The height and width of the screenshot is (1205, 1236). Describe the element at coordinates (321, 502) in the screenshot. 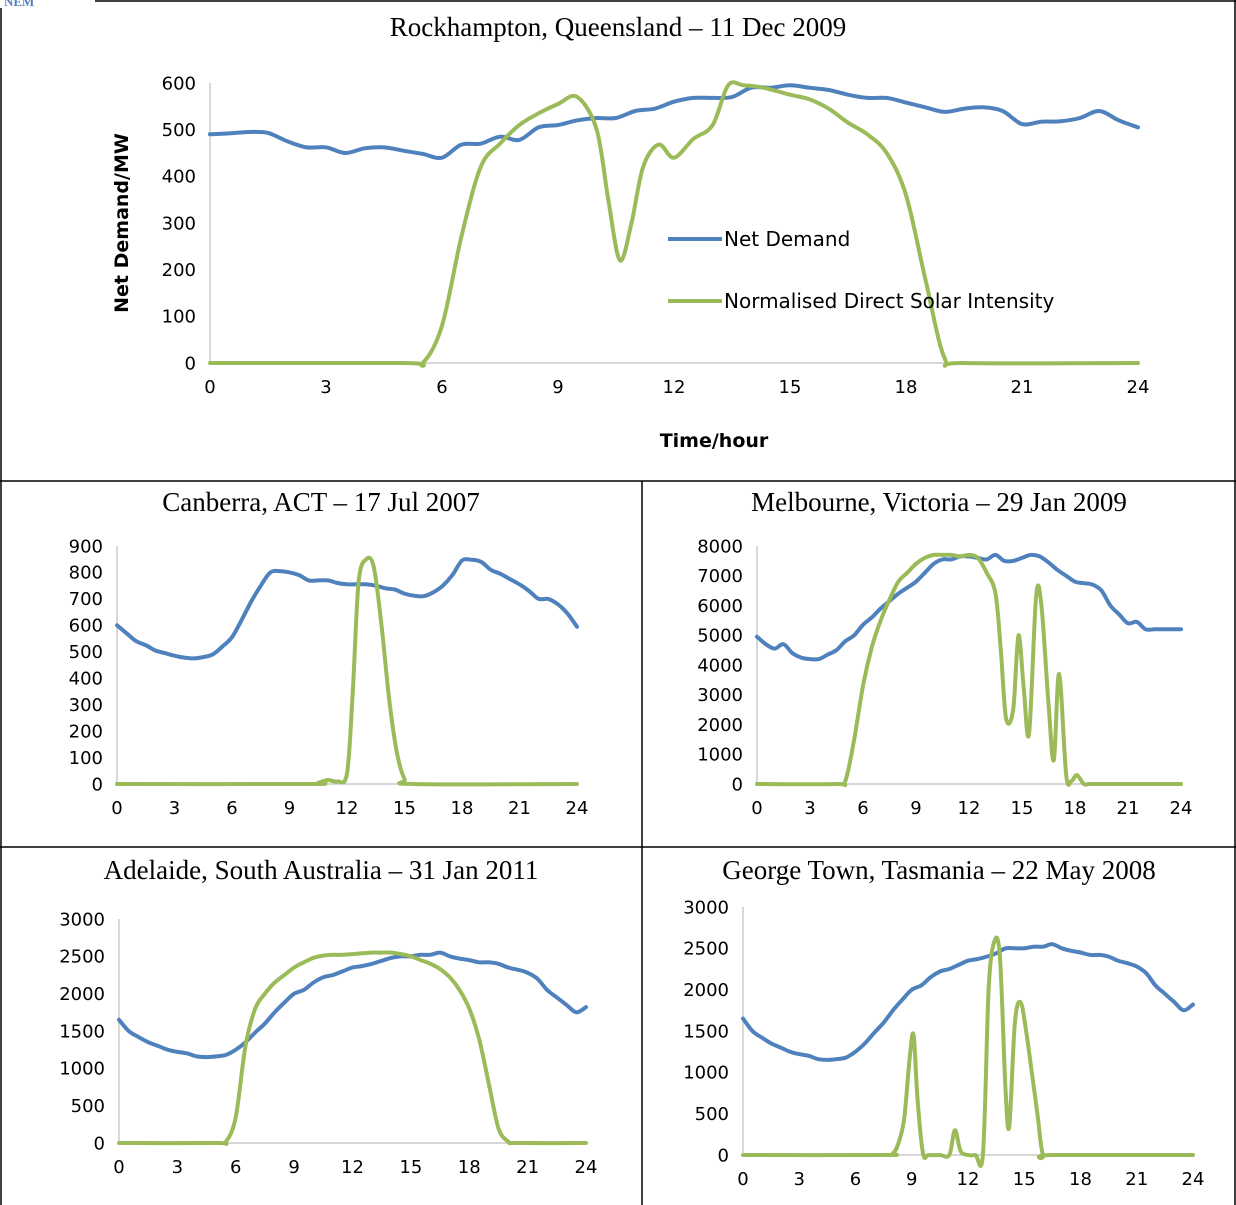

I see `chart-title: Canberra, ACT – 17 Jul 2007` at that location.